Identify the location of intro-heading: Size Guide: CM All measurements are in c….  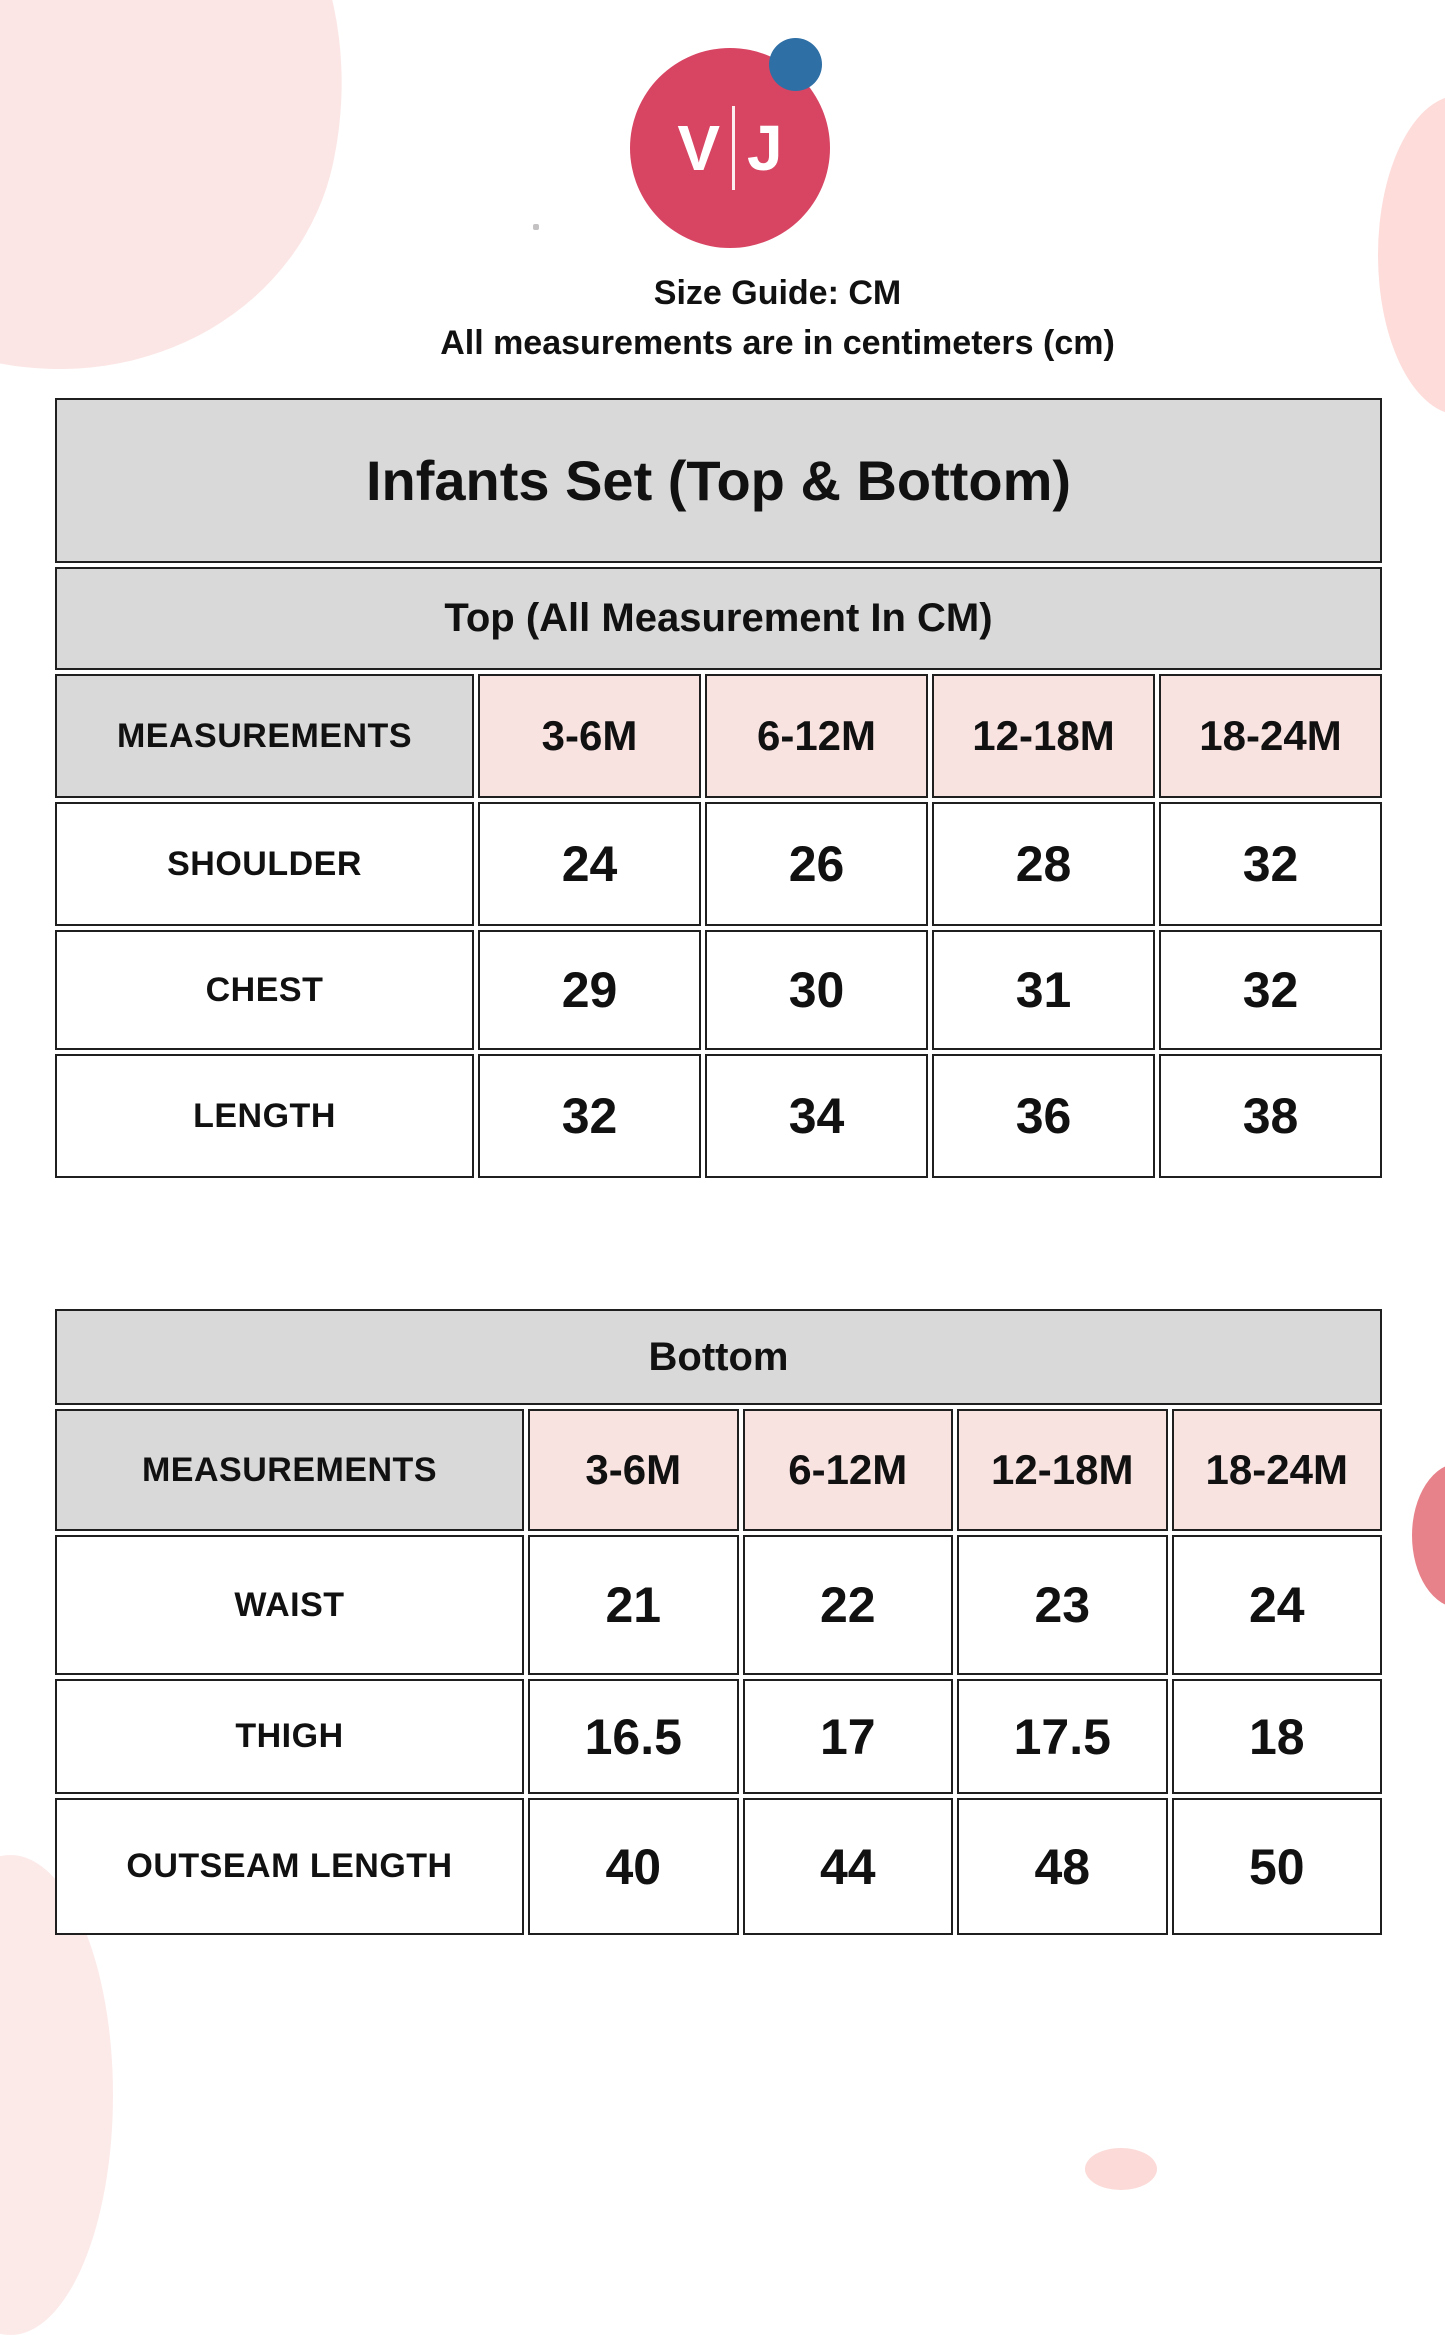
(777, 318).